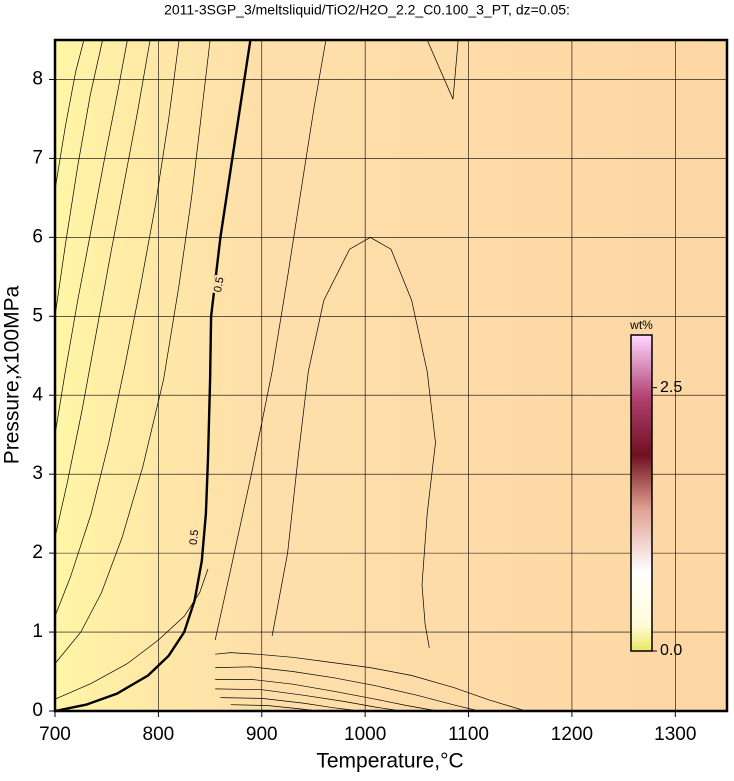 The height and width of the screenshot is (781, 734). I want to click on x-tick-label: 1300, so click(675, 734).